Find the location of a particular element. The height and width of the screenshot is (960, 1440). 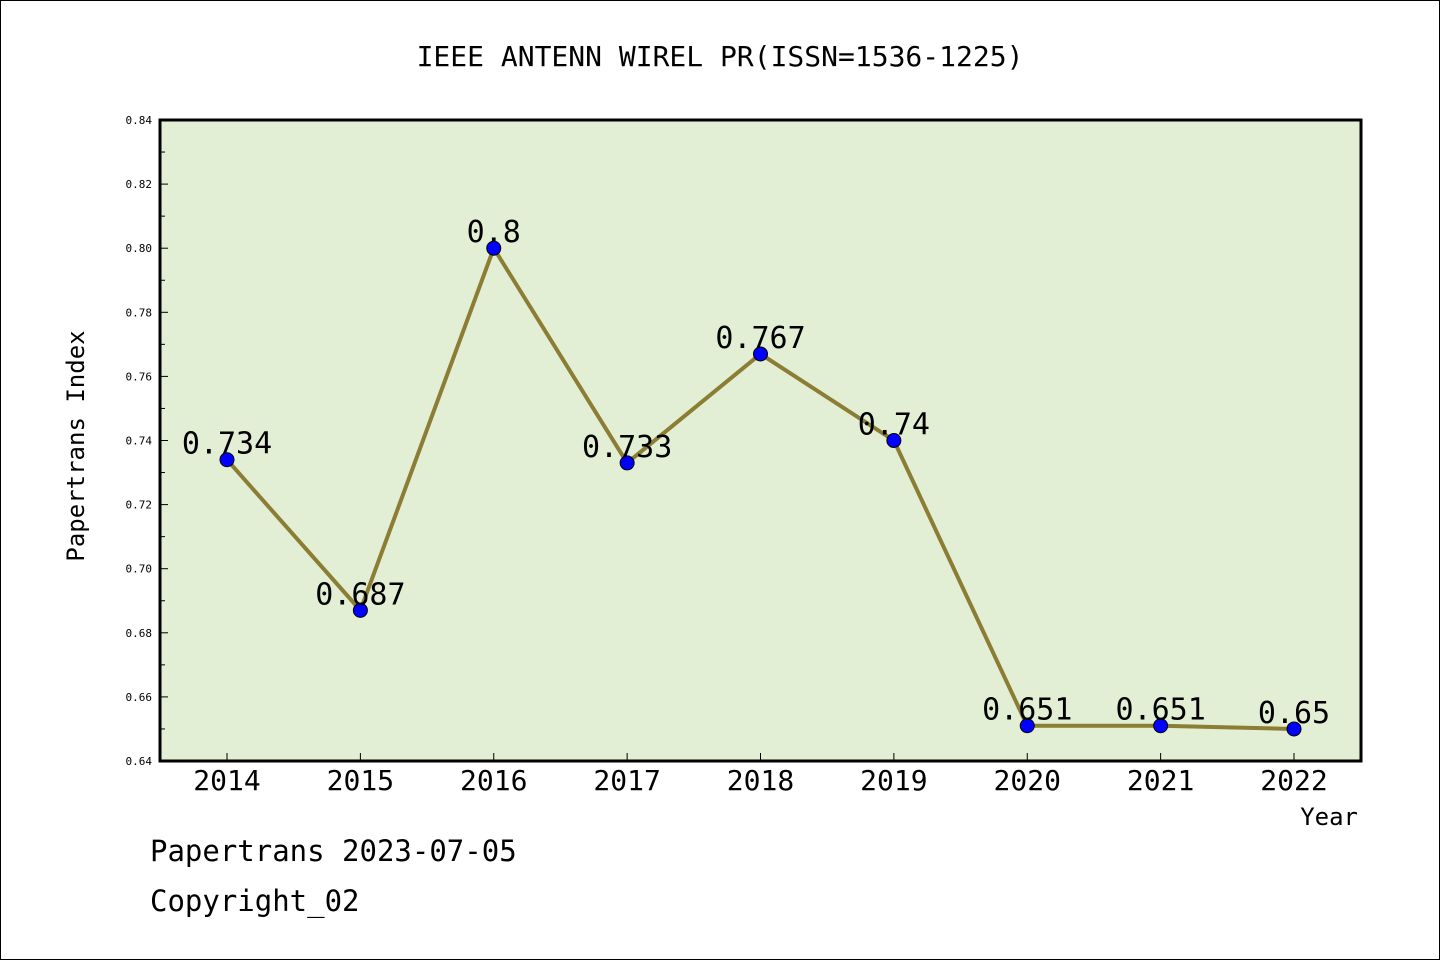

y-tick-label: 0.64 is located at coordinates (139, 761).